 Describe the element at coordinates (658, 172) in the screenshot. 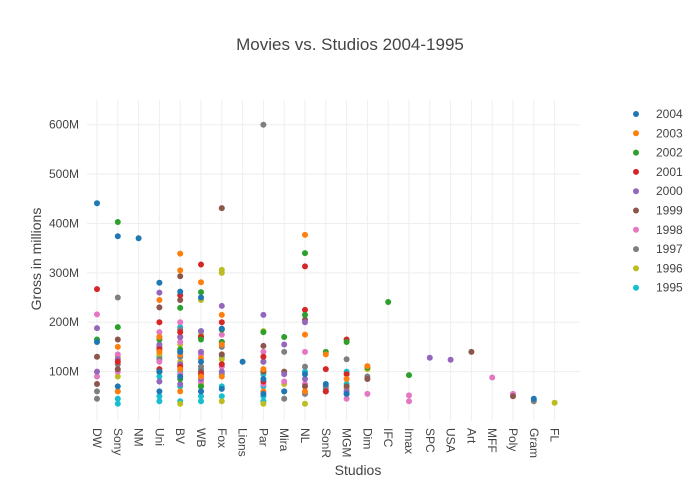

I see `legend-item-2001: 2001` at that location.